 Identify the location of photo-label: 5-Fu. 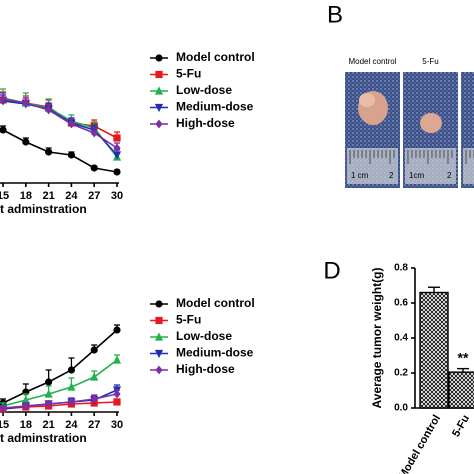
(430, 61).